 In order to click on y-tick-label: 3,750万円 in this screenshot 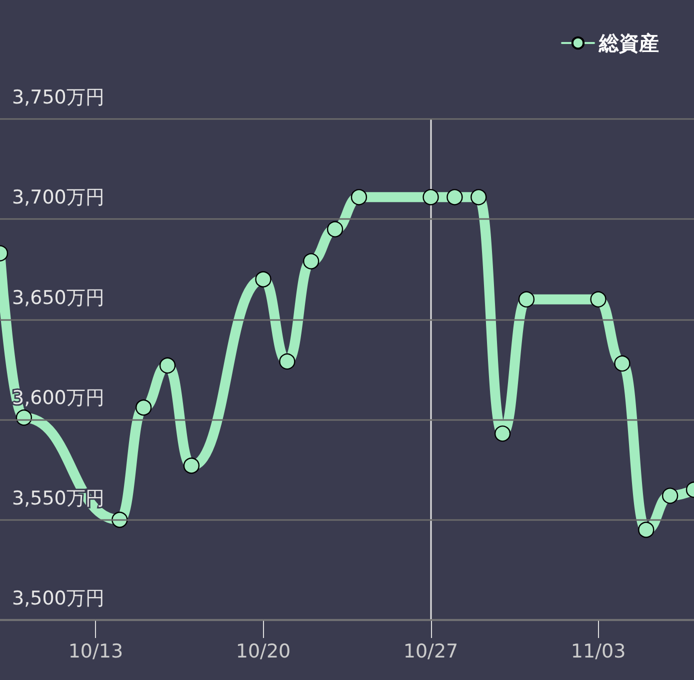, I will do `click(58, 97)`.